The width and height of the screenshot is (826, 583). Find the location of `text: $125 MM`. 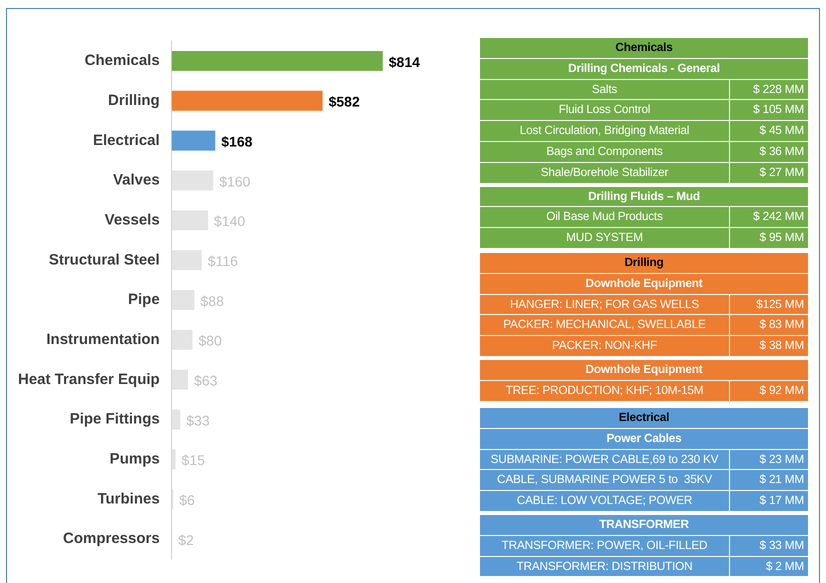

text: $125 MM is located at coordinates (780, 303).